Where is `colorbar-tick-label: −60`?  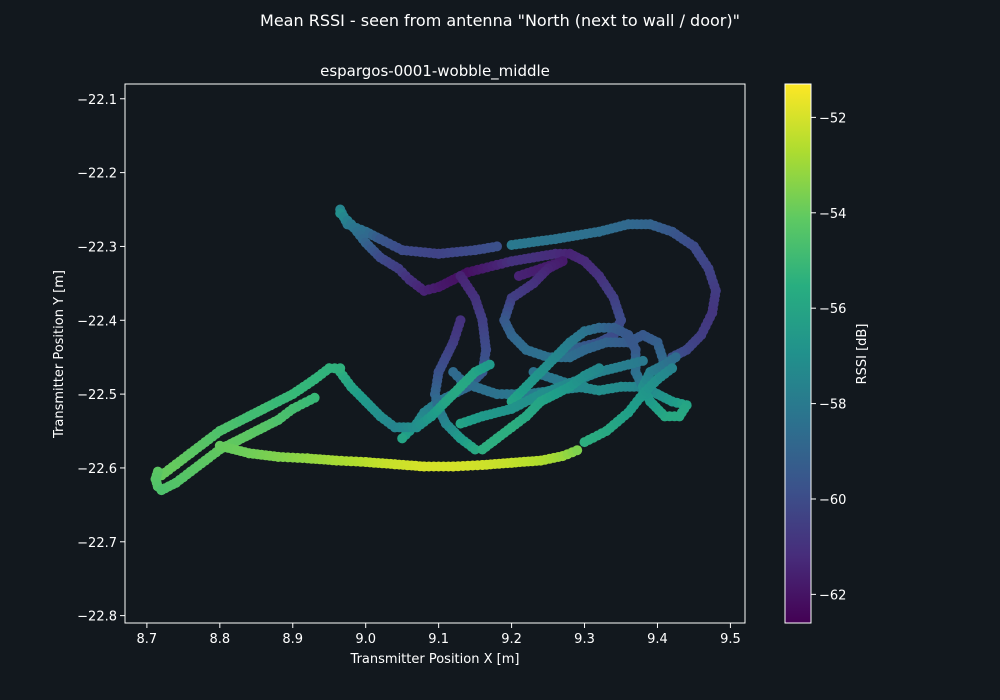
colorbar-tick-label: −60 is located at coordinates (832, 500).